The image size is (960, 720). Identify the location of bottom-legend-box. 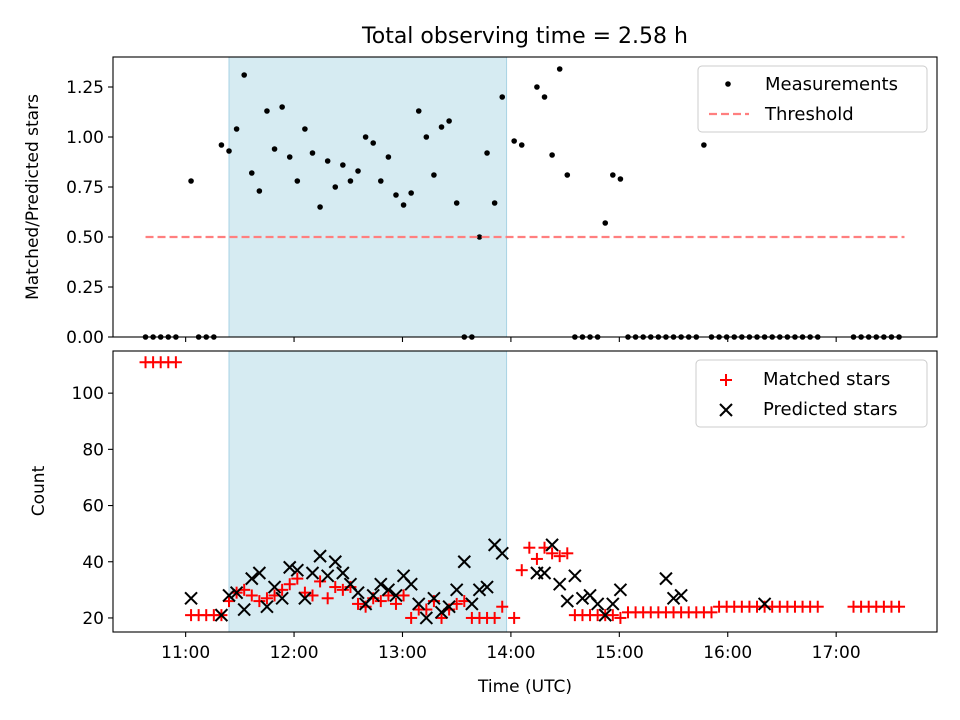
(811, 393).